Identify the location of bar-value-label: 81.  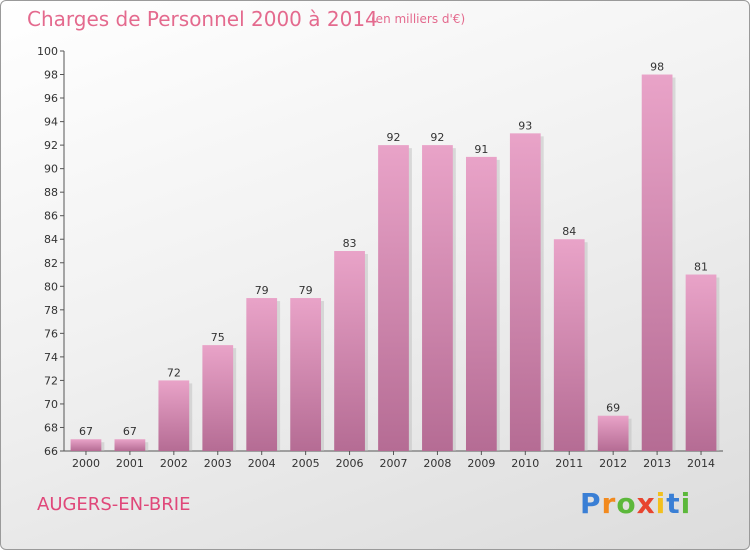
(701, 267).